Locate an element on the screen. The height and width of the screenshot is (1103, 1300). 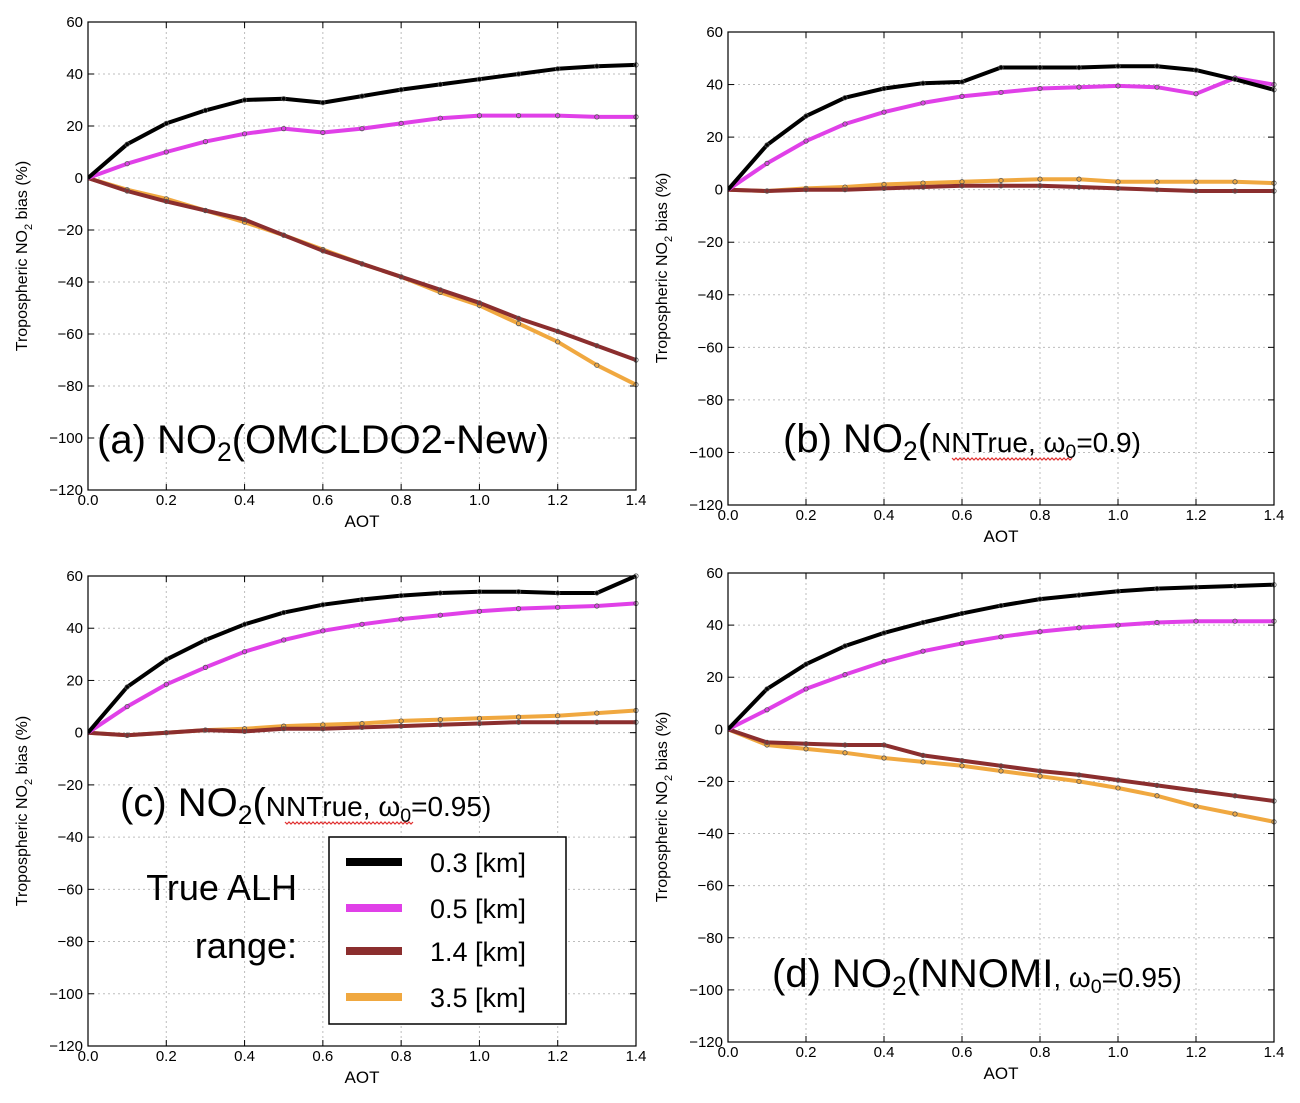
title-part: (OMCLDO2-New) is located at coordinates (391, 440).